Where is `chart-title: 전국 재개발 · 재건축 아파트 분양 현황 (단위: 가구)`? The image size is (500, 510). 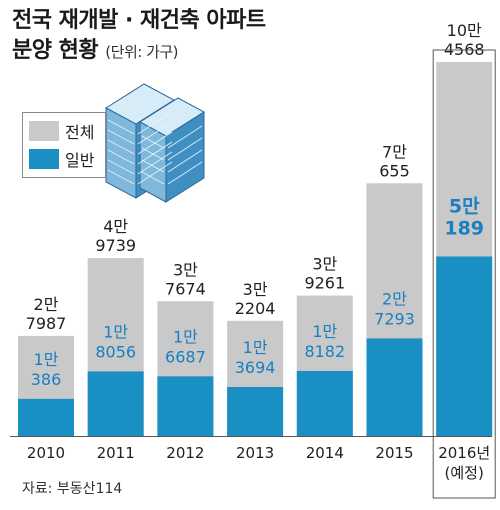
chart-title: 전국 재개발 · 재건축 아파트 분양 현황 (단위: 가구) is located at coordinates (139, 36).